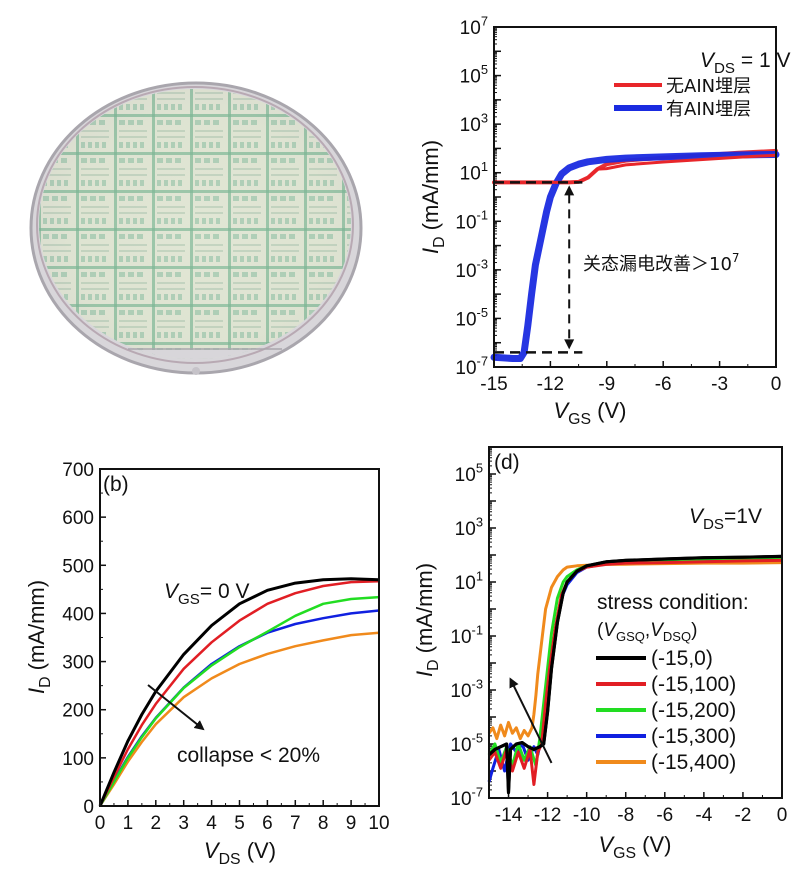 The width and height of the screenshot is (800, 875). Describe the element at coordinates (196, 371) in the screenshot. I see `carrier-notch` at that location.